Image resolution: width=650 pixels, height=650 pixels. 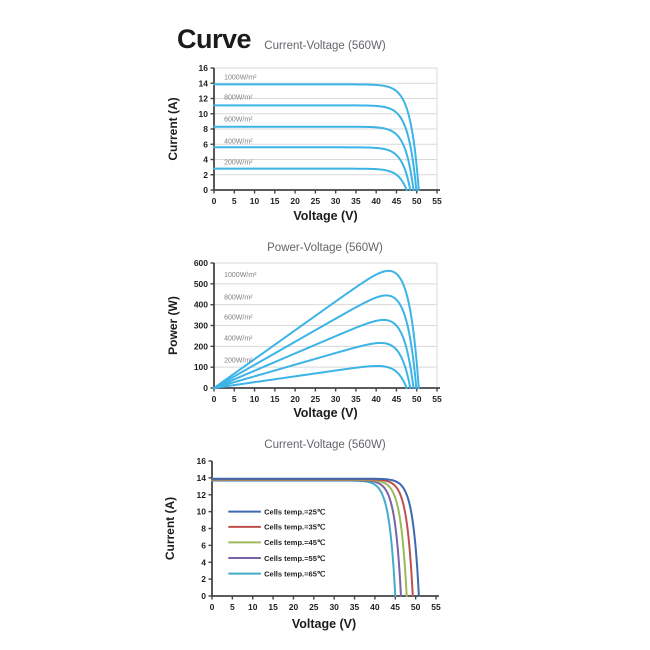 I want to click on legend-label-Cells temp.=45℃: Cells temp.=45℃, so click(x=295, y=542).